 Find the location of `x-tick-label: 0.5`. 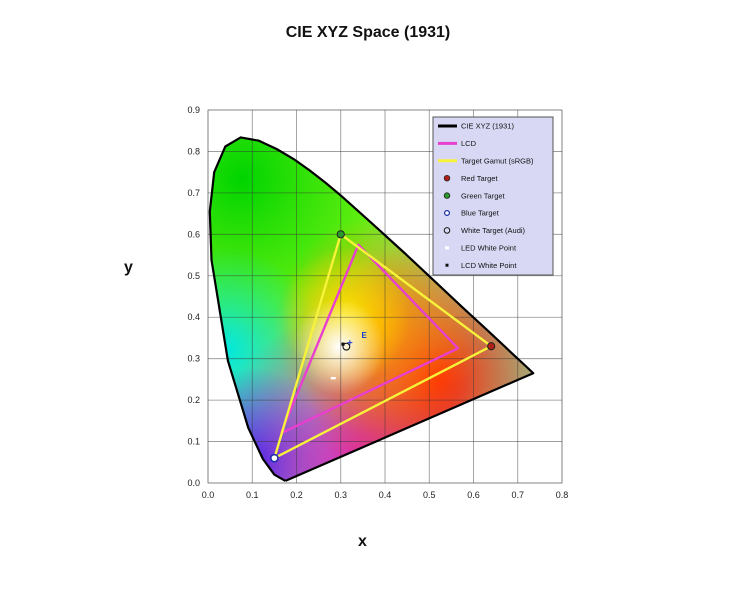

x-tick-label: 0.5 is located at coordinates (429, 495).